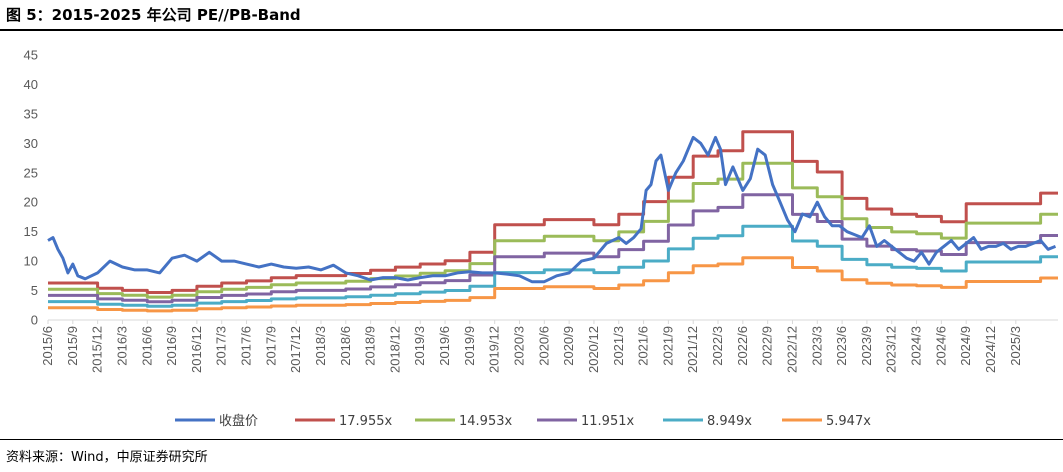  I want to click on x-tick-label: 2024/12, so click(990, 349).